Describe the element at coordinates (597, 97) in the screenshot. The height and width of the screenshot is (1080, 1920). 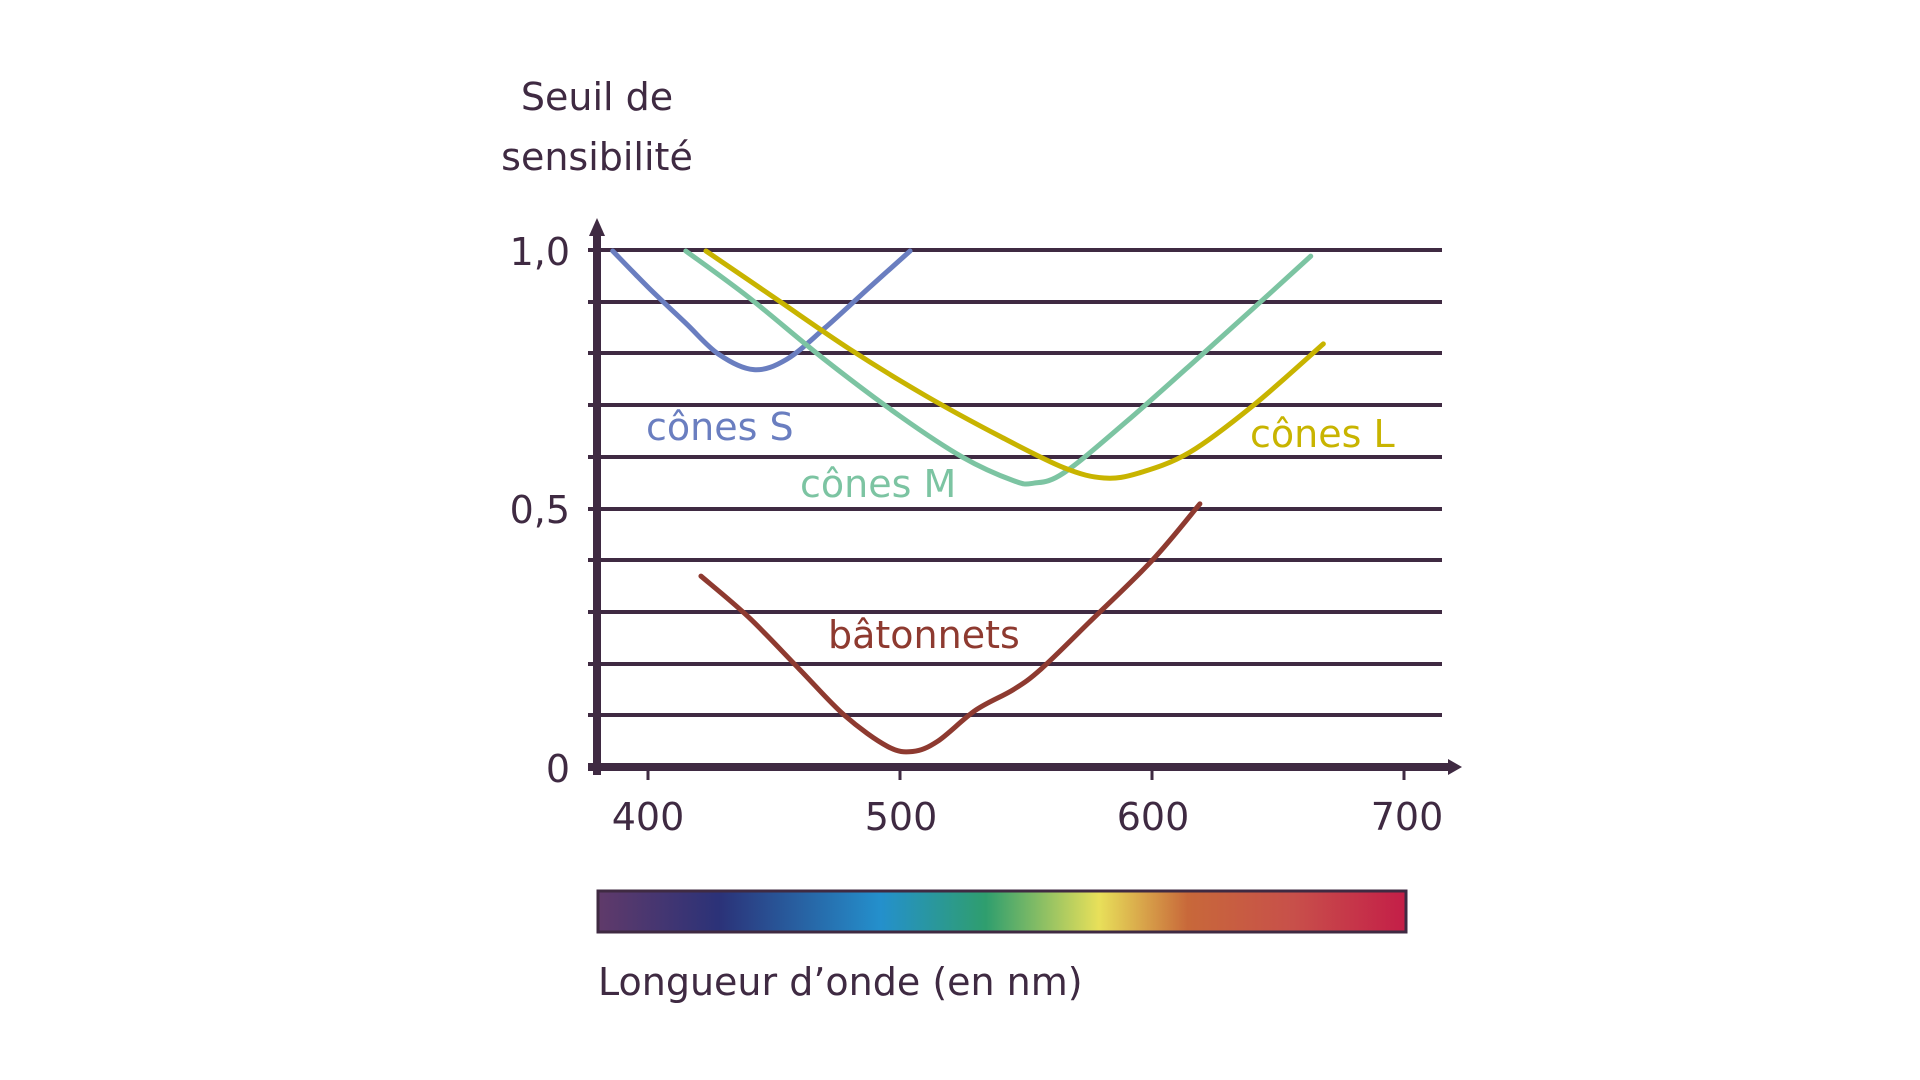
I see `y-axis-label-line1: Seuil de` at that location.